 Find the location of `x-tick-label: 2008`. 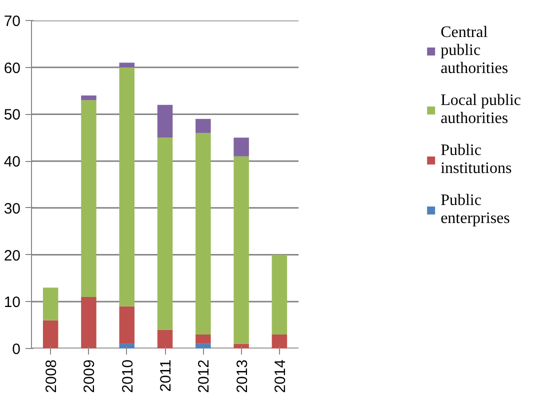

x-tick-label: 2008 is located at coordinates (51, 376).